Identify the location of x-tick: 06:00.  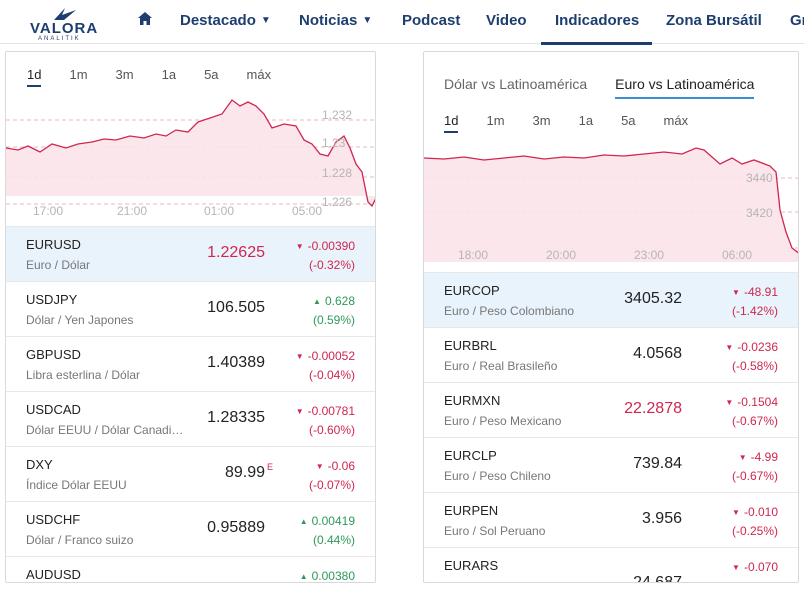
(737, 255).